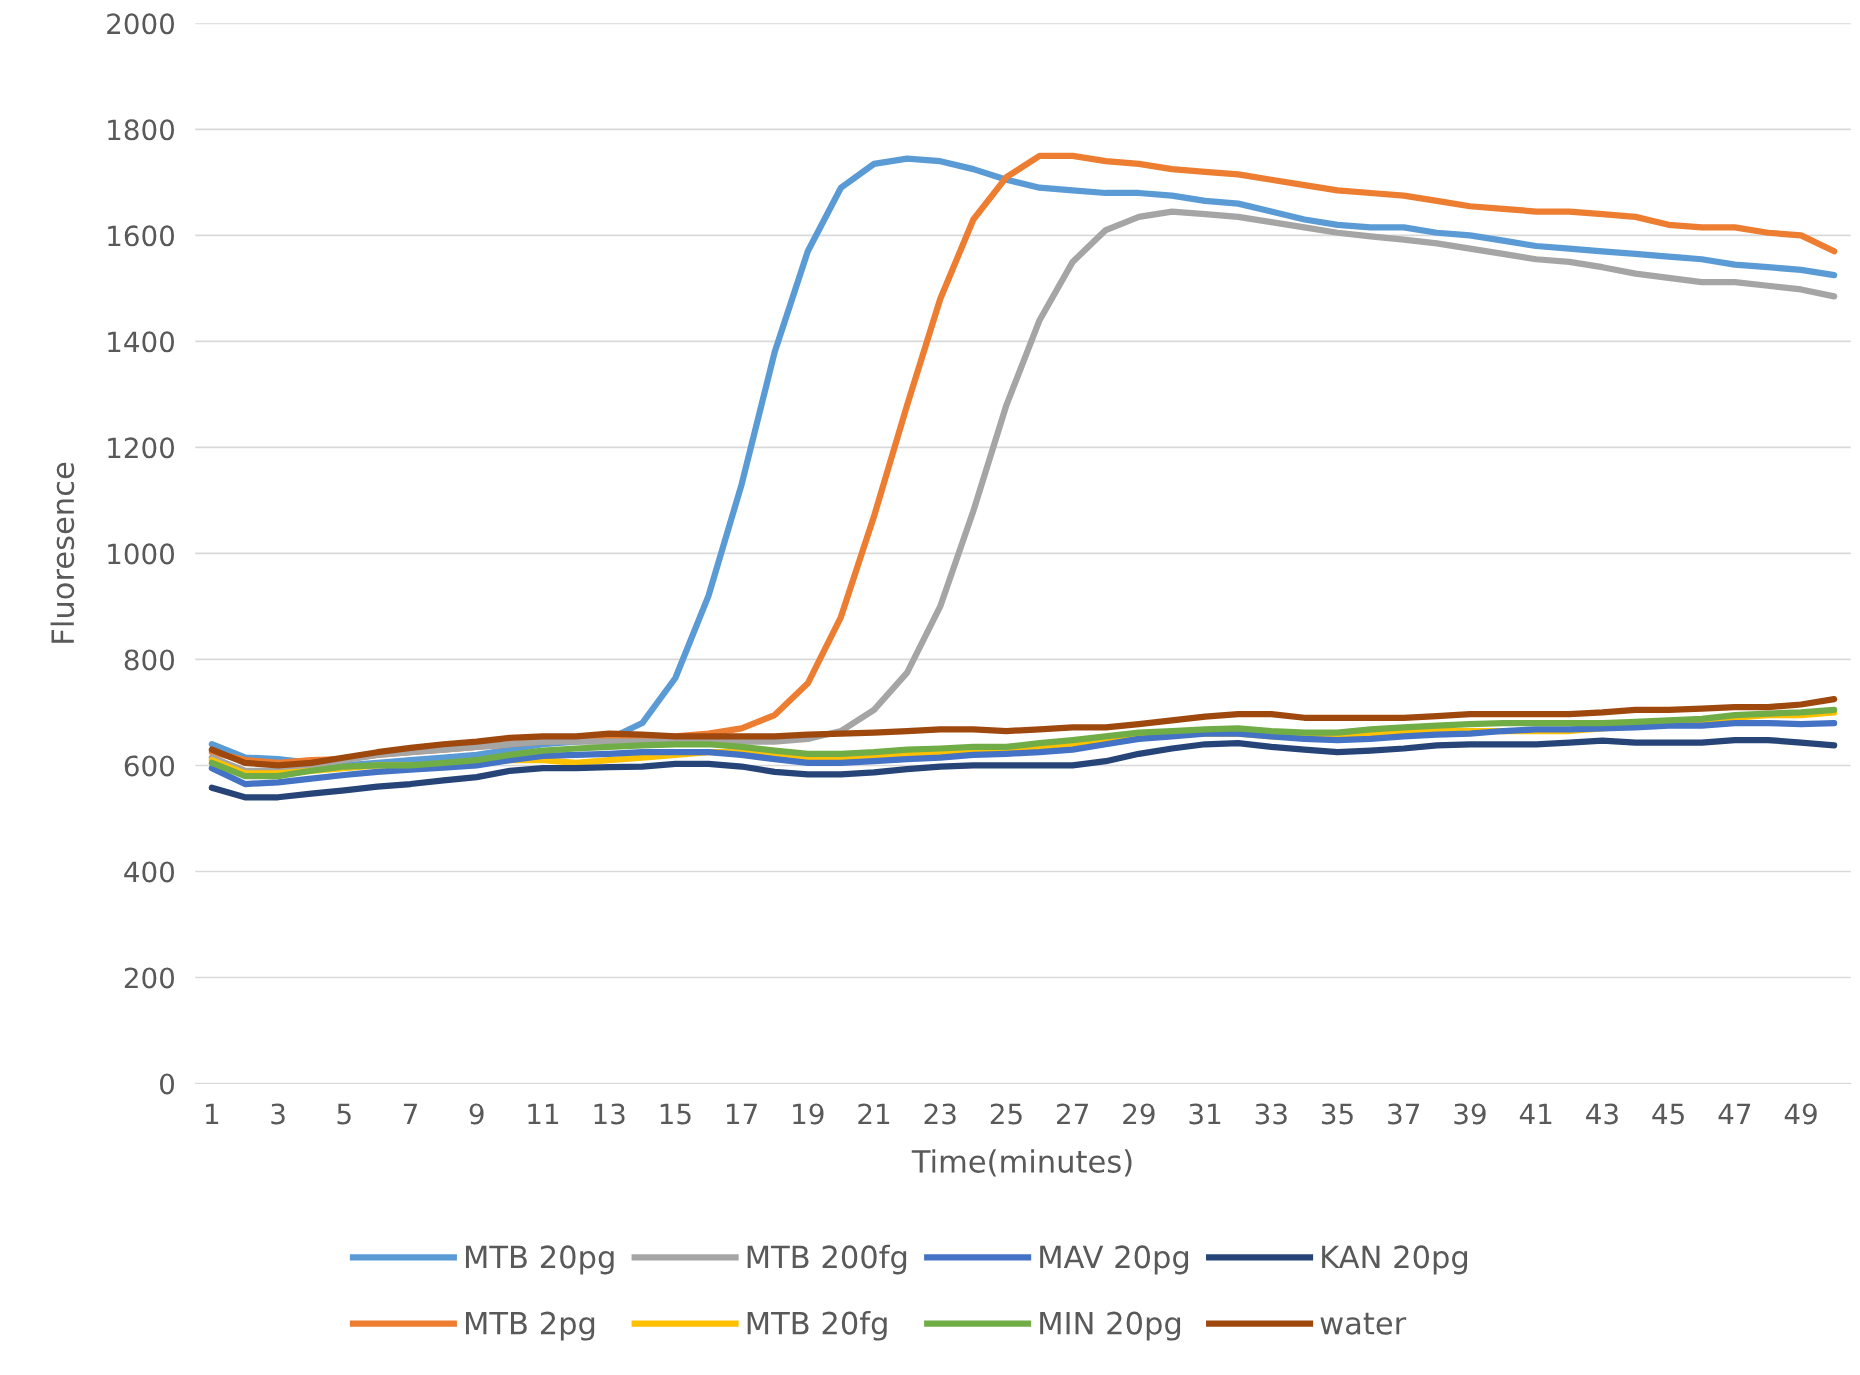 This screenshot has width=1860, height=1375. What do you see at coordinates (543, 1114) in the screenshot?
I see `x-tick-label: 11` at bounding box center [543, 1114].